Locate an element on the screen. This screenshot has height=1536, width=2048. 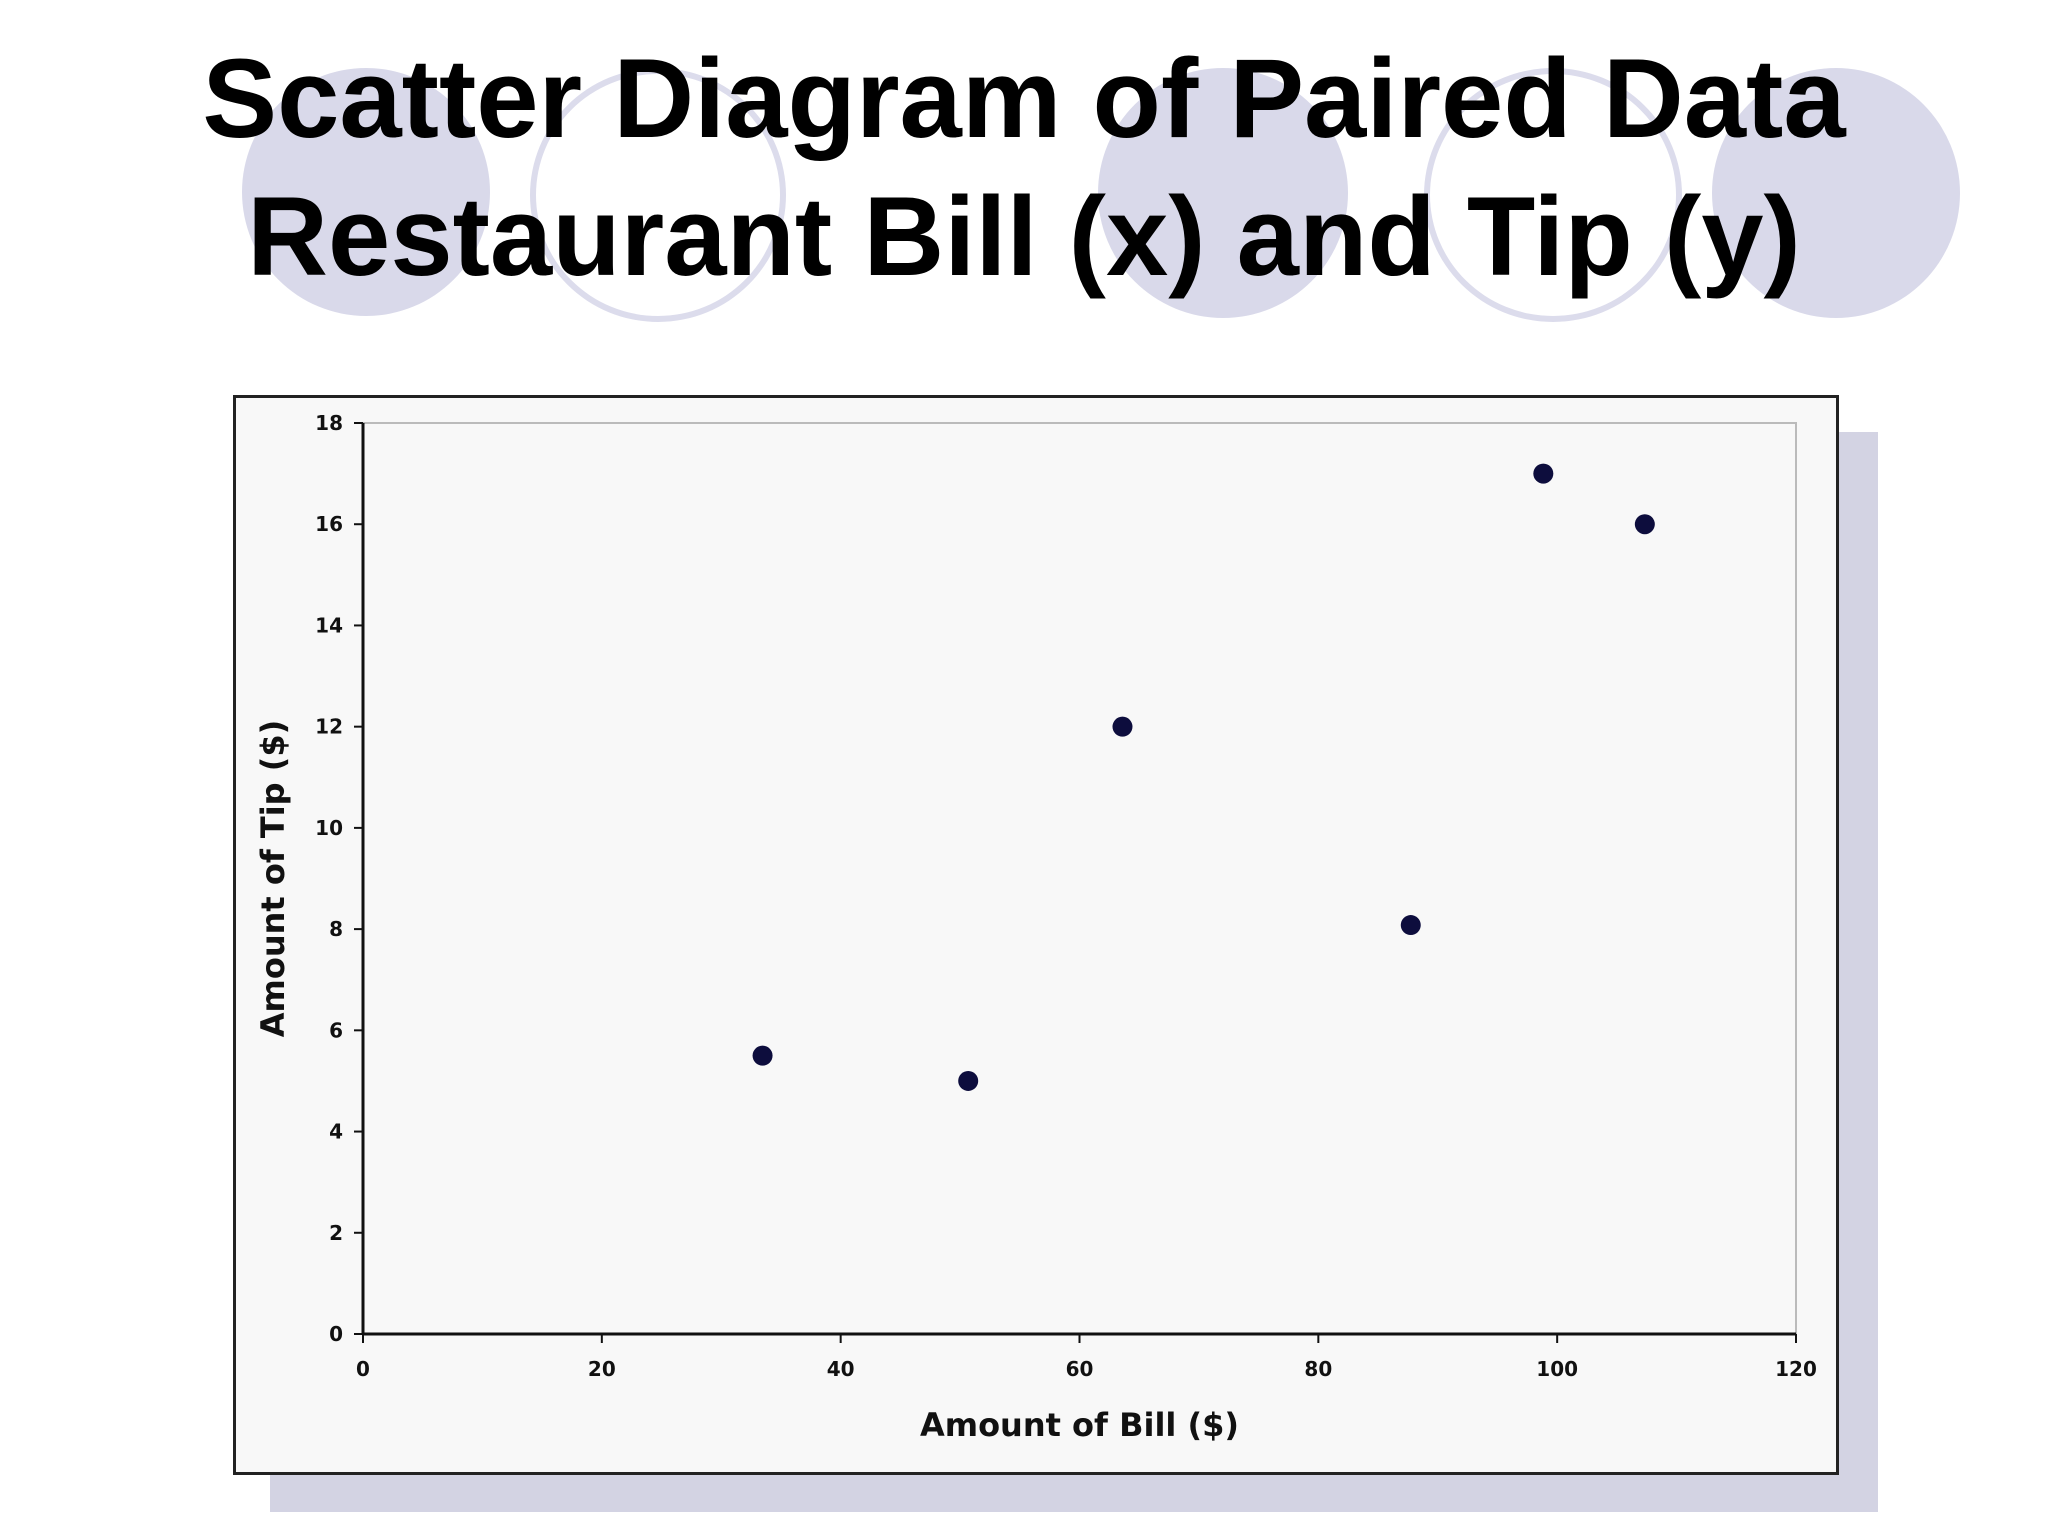
y-tick-label: 12 is located at coordinates (329, 727).